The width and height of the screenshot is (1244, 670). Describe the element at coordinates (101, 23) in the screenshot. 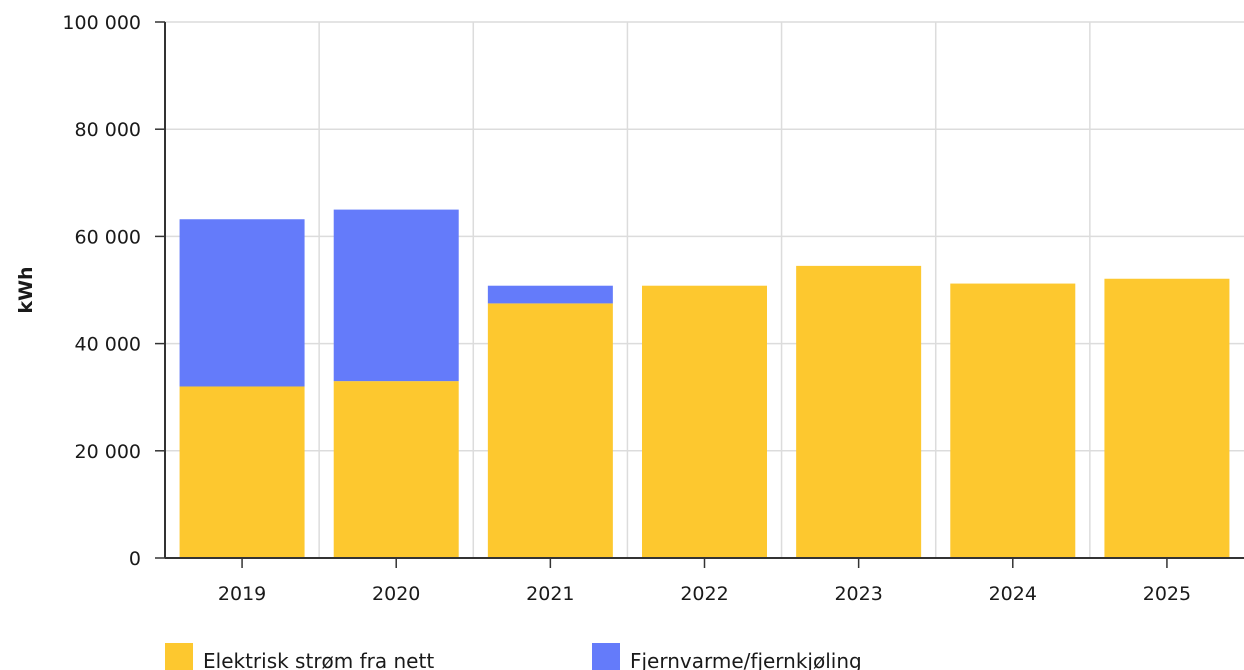

I see `y-tick-label: 100 000` at that location.